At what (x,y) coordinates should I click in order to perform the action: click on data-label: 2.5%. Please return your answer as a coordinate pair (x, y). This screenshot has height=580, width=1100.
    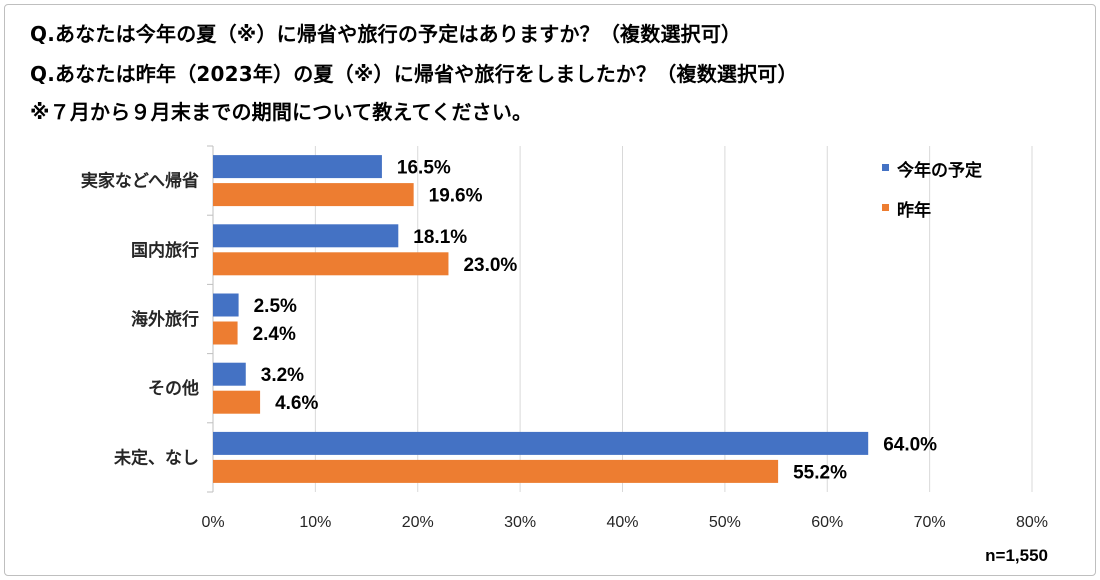
    Looking at the image, I should click on (275, 306).